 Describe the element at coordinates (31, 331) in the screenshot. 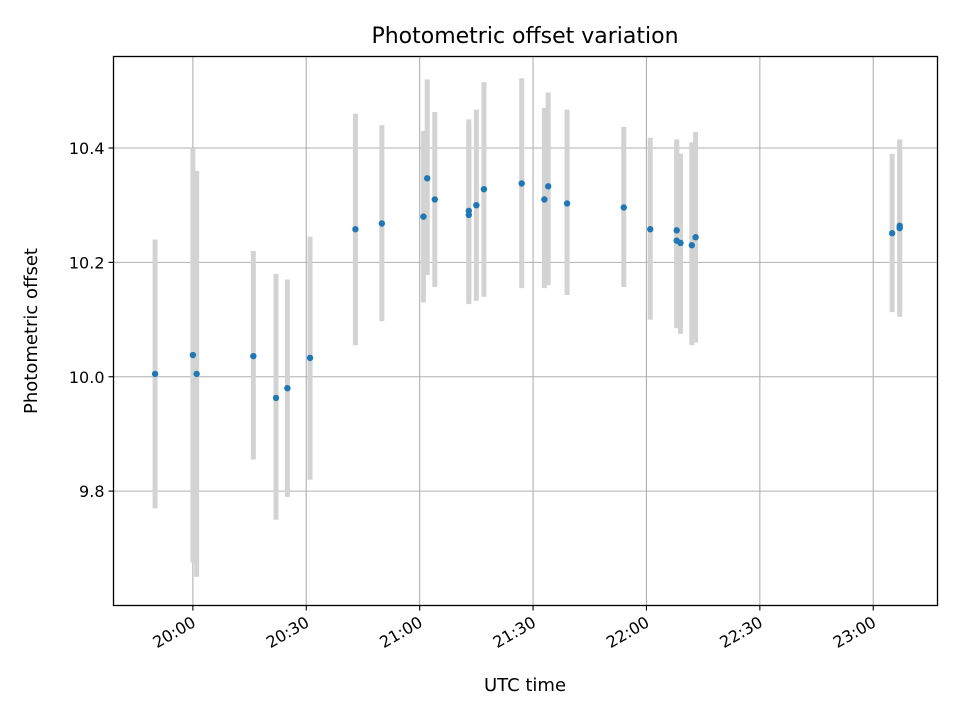

I see `y-axis-label: Photometric offset` at that location.